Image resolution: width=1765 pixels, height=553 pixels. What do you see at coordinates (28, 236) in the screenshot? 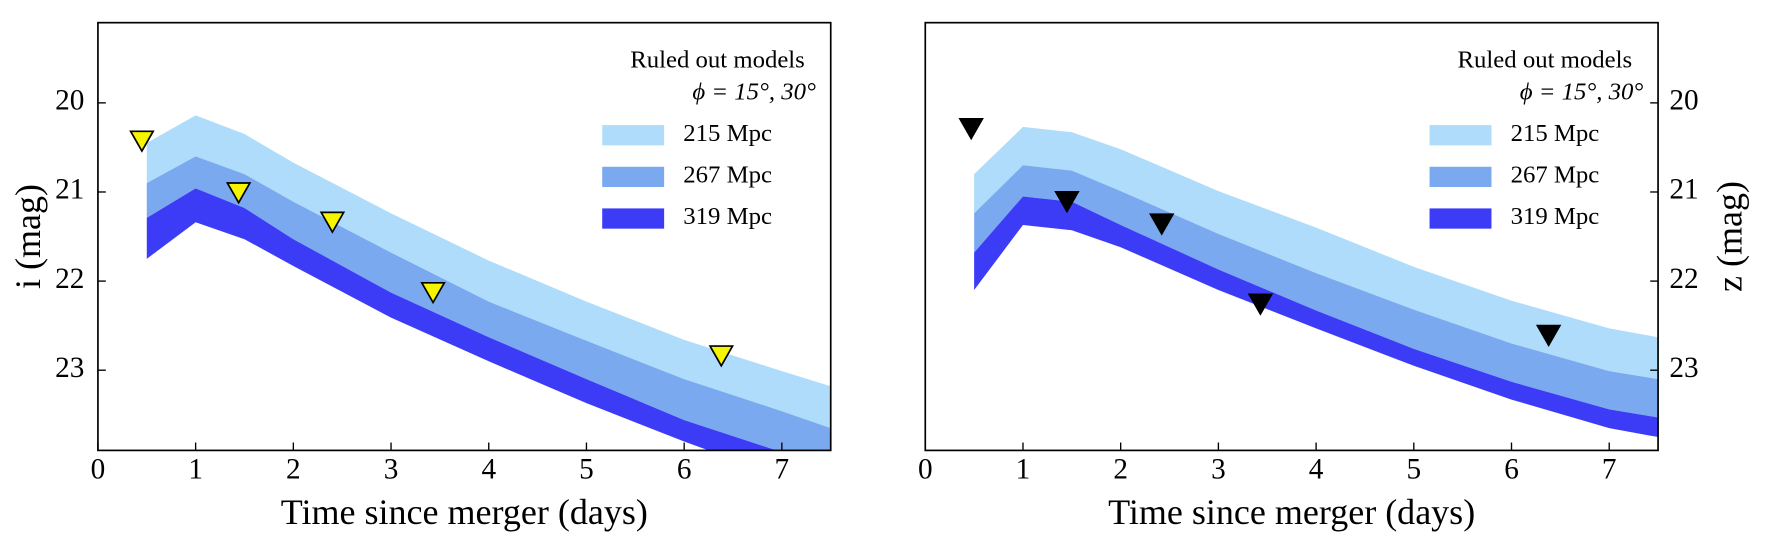
I see `y-axis-label: i (mag)` at bounding box center [28, 236].